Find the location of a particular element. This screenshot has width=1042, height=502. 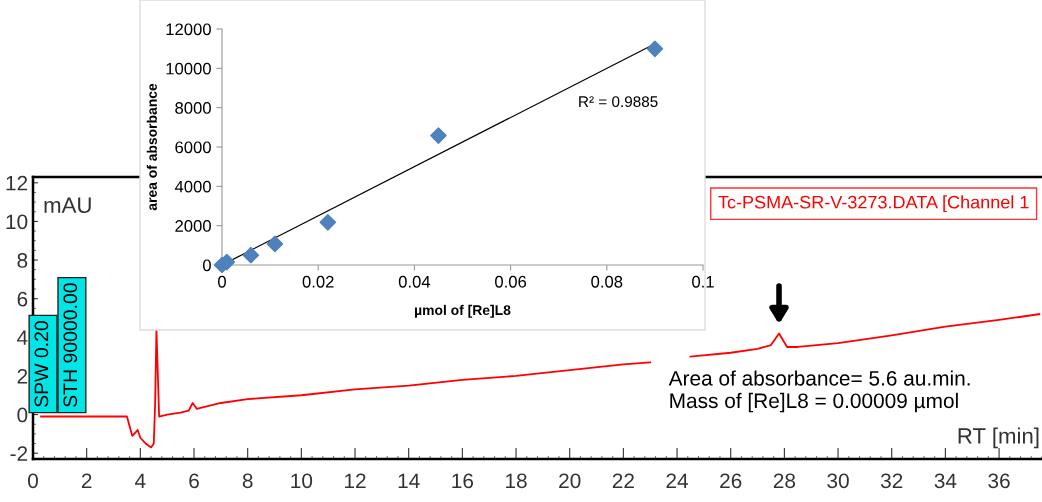

x-tick-label: 0.02 is located at coordinates (318, 281).